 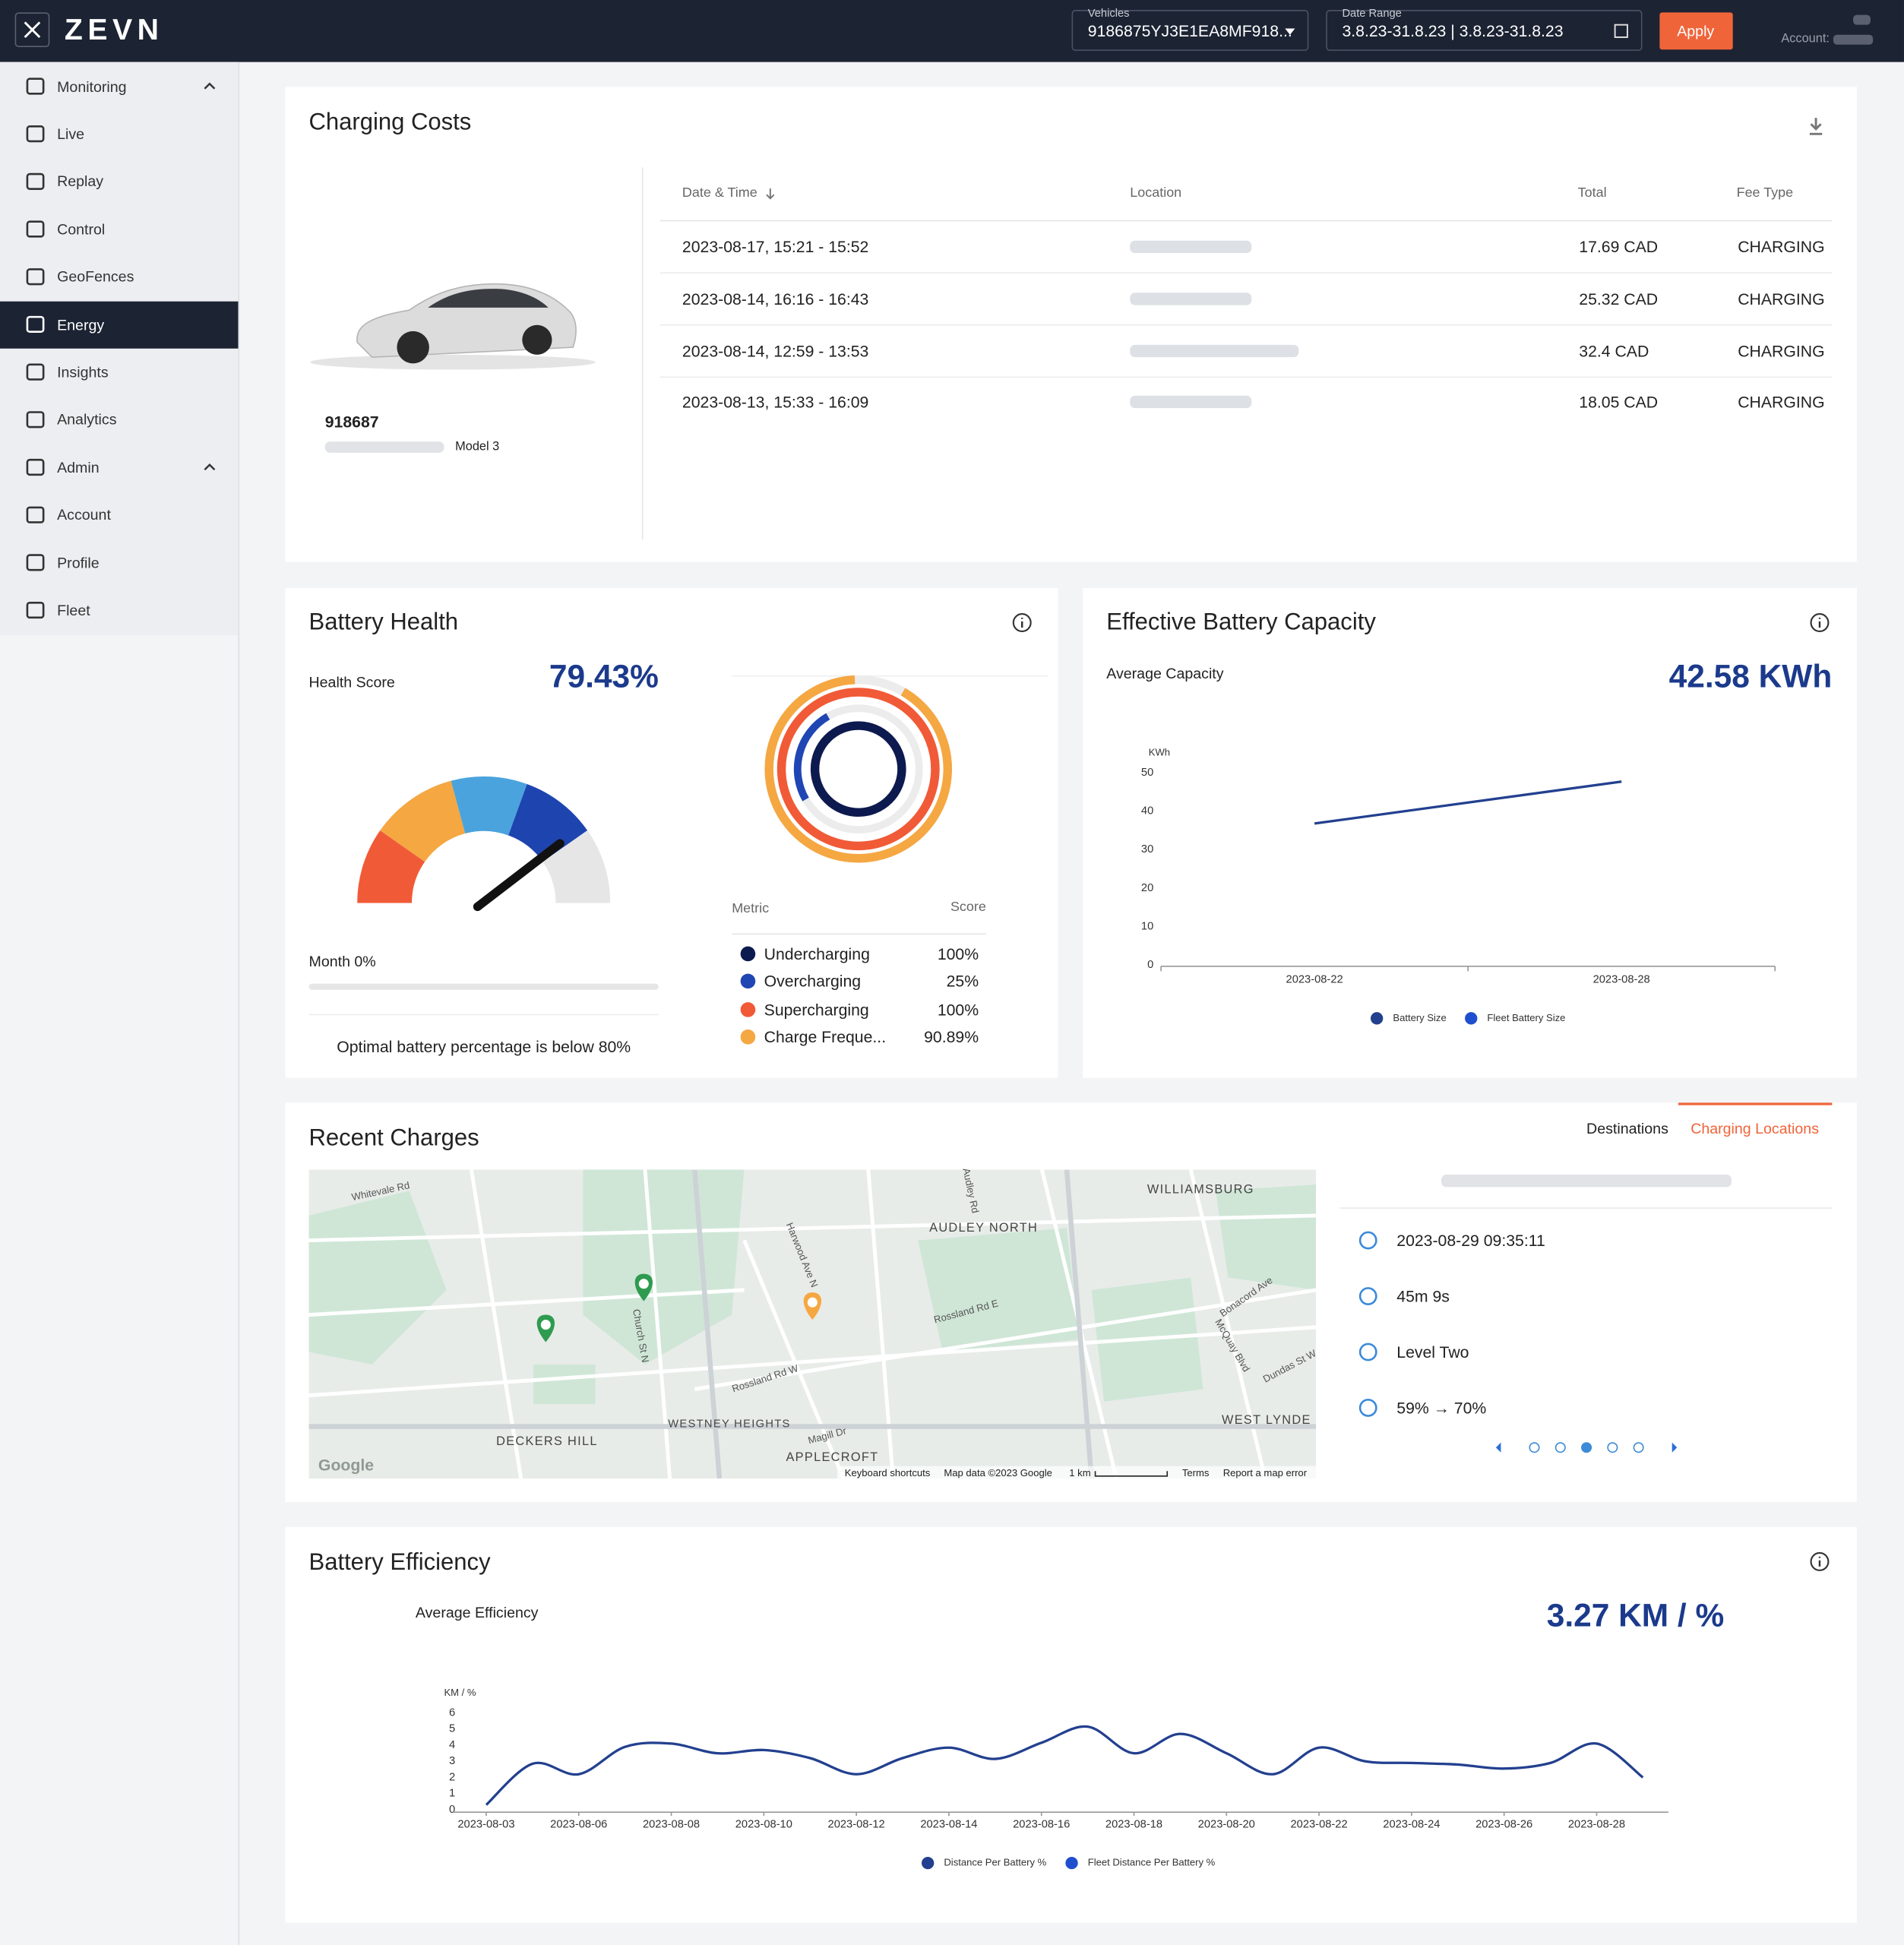 I want to click on average-value: 42.58 KWh, so click(x=1750, y=676).